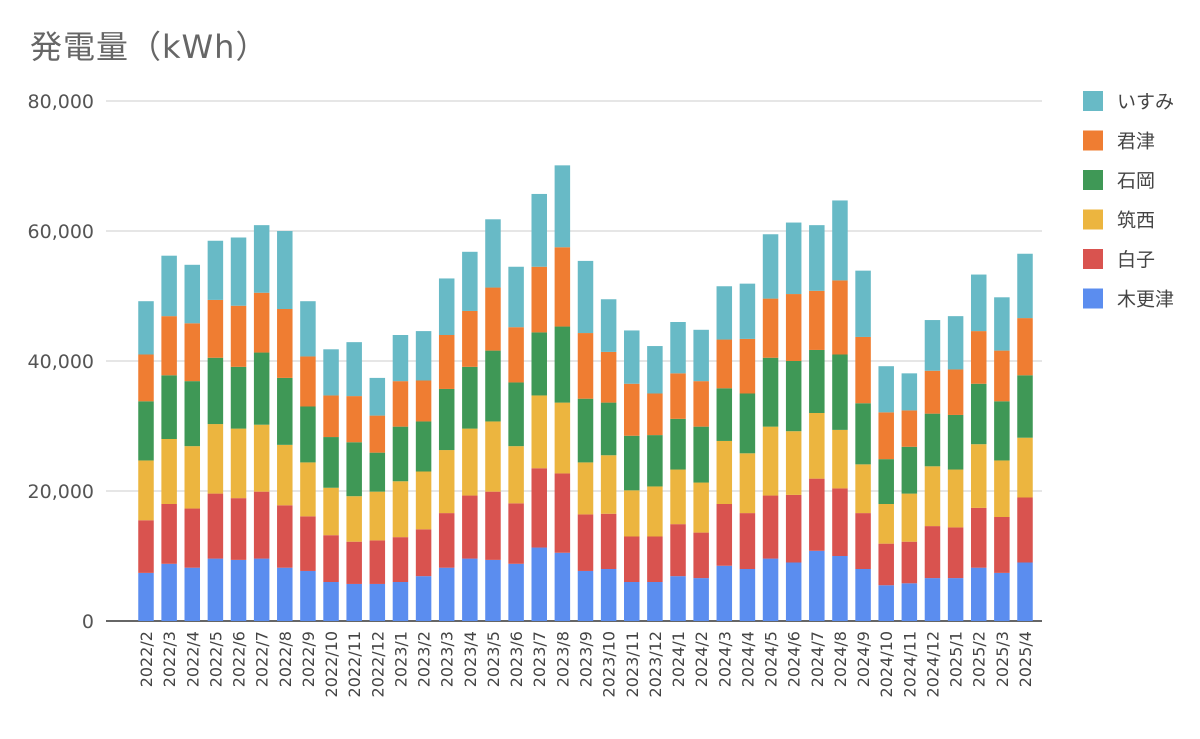  I want to click on legend-item: いすみ, so click(1128, 102).